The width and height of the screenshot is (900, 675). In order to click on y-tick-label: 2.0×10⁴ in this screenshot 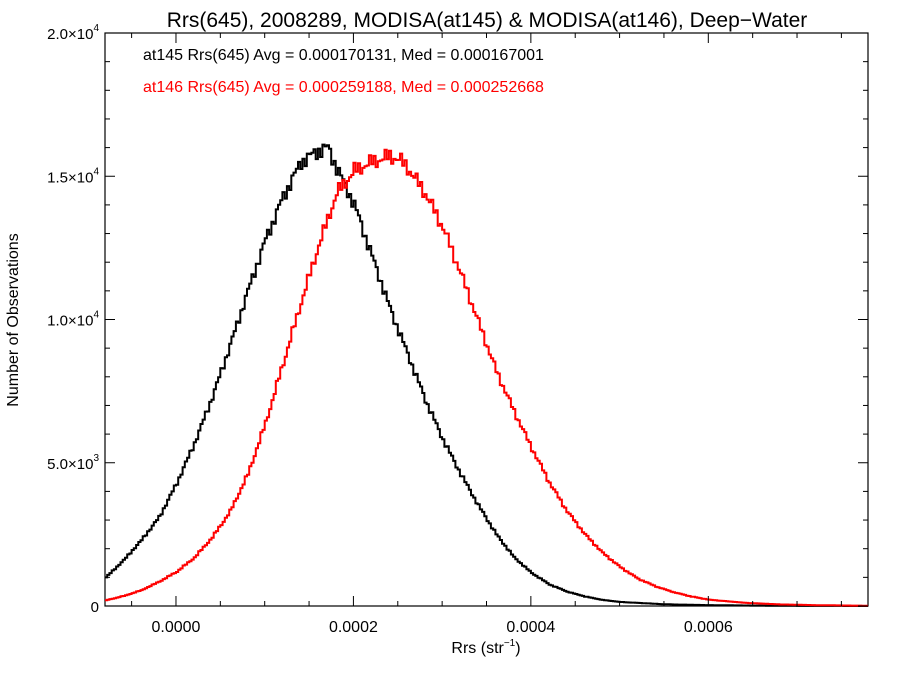, I will do `click(73, 33)`.